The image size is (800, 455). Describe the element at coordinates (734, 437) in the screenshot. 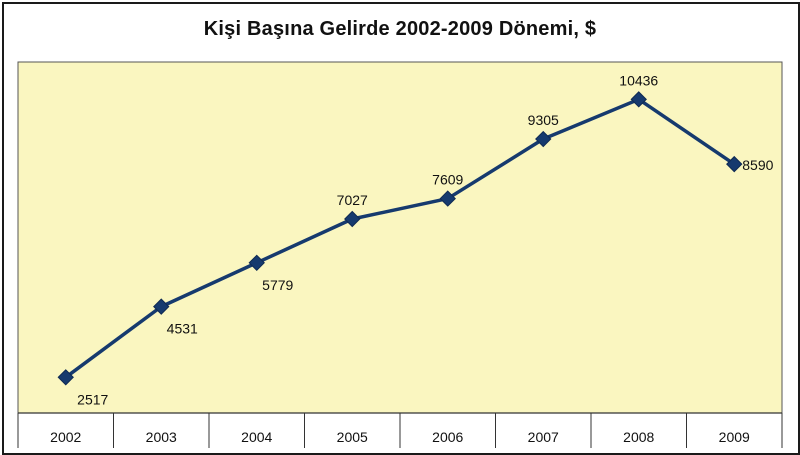

I see `x-tick-label: 2009` at that location.